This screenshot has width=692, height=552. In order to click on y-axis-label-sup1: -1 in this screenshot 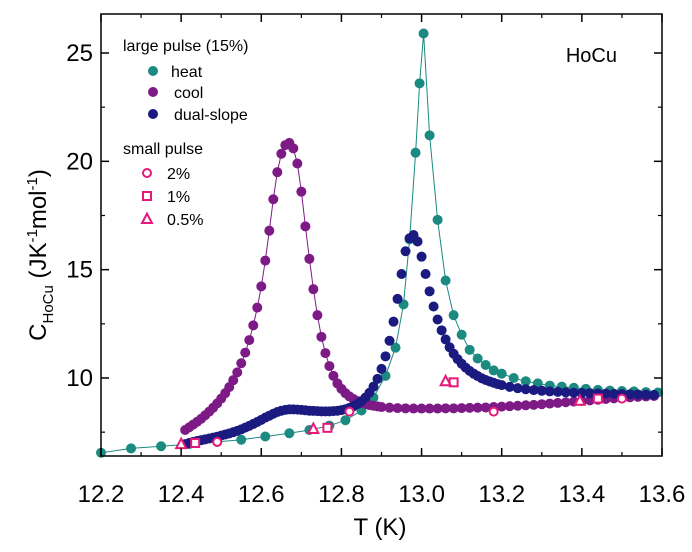, I will do `click(32, 235)`.